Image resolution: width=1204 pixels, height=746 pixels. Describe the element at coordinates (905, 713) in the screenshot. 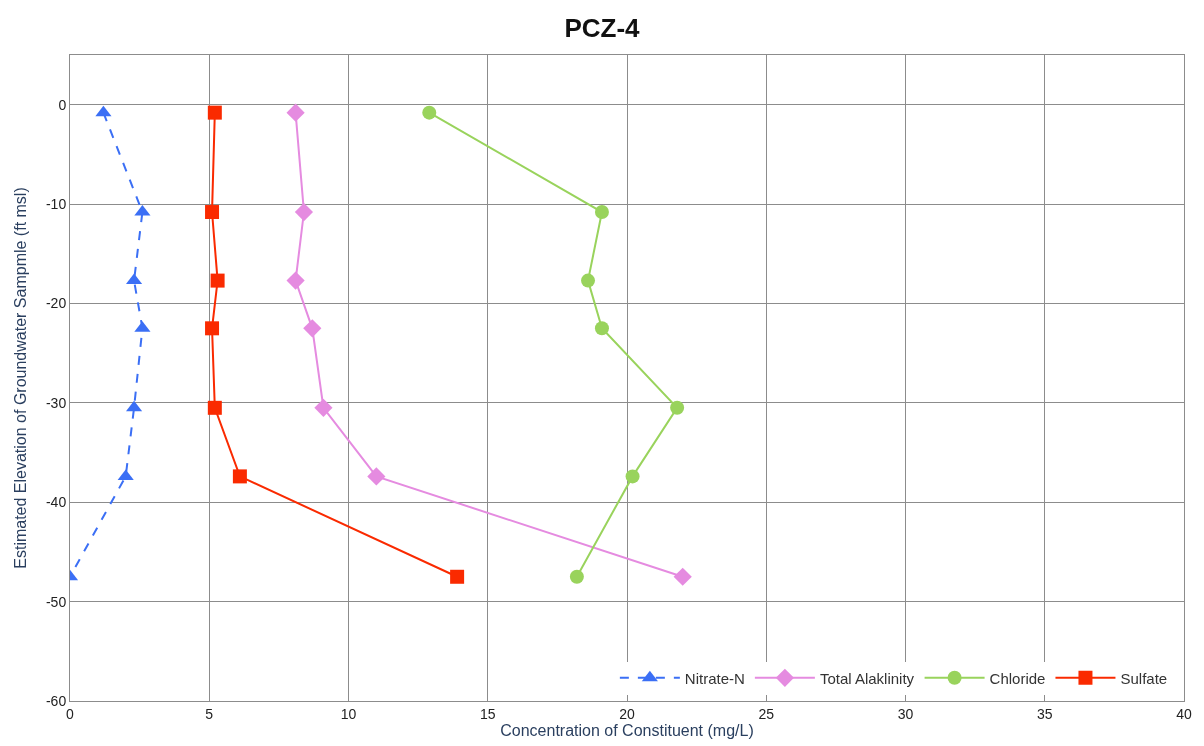

I see `x-tick-label: 30` at that location.